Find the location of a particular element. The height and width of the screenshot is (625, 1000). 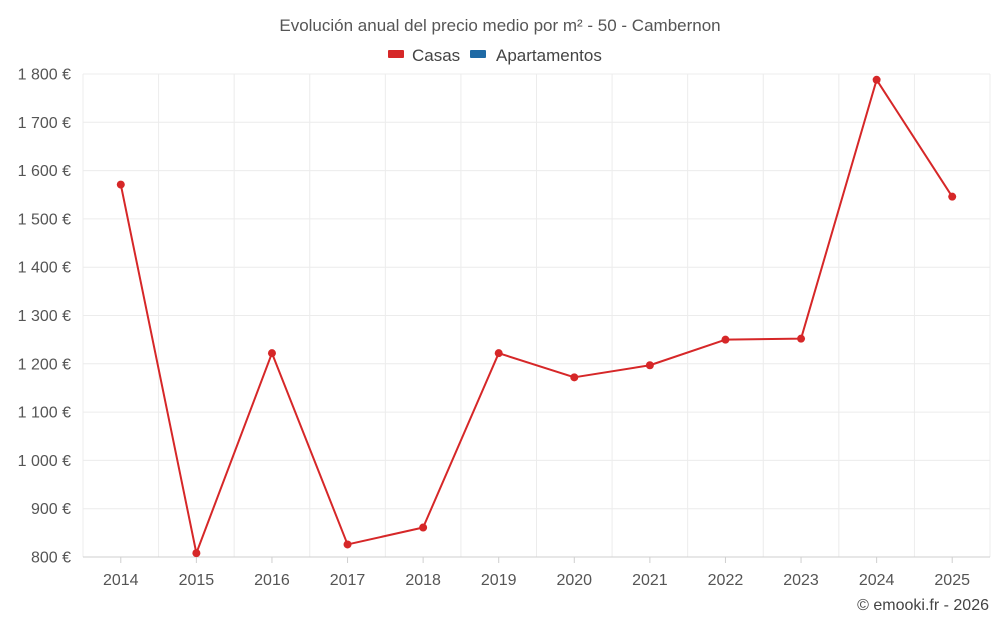

y-tick-label: 1 300 € is located at coordinates (44, 316).